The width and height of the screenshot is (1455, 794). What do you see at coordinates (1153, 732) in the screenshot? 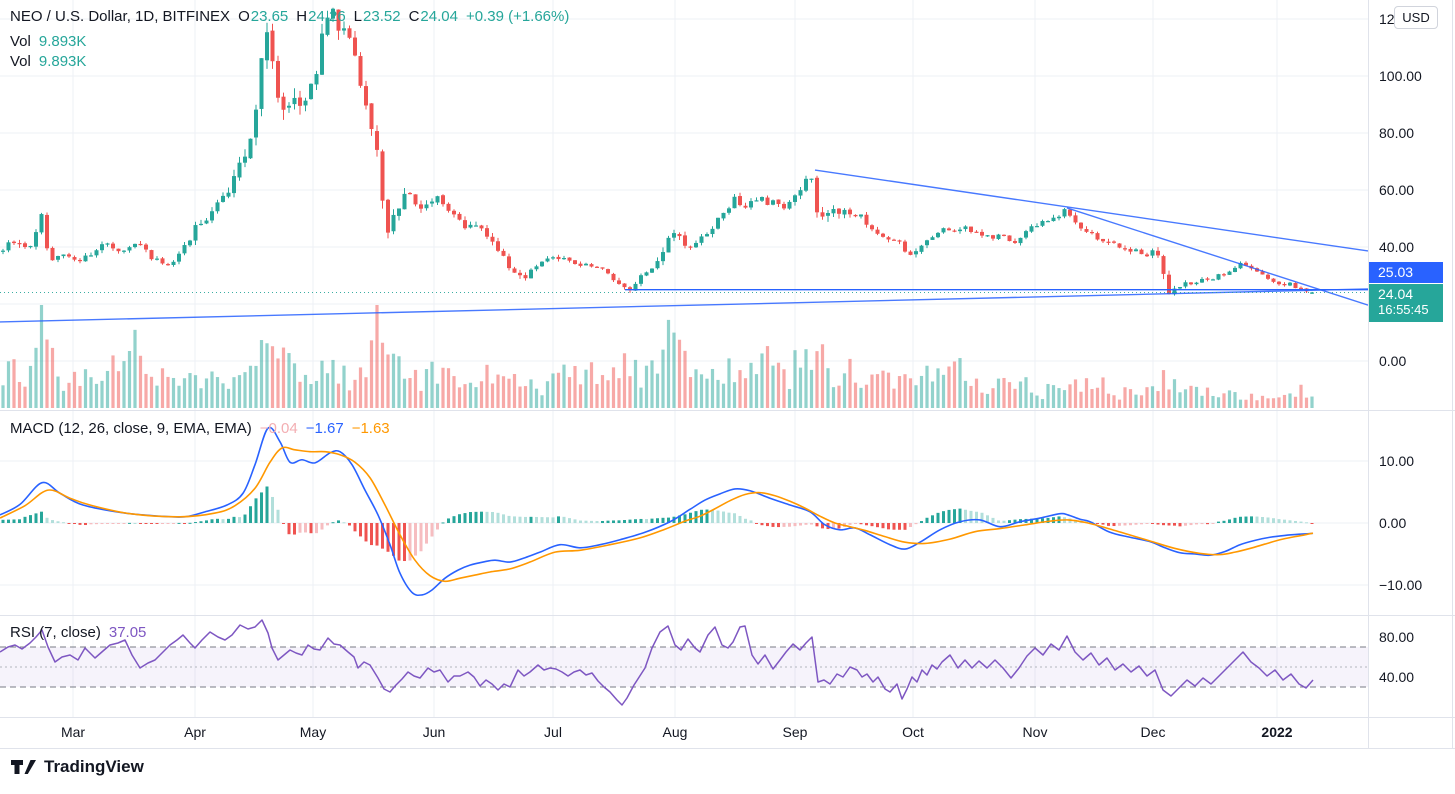
I see `x-axis-label: Dec` at bounding box center [1153, 732].